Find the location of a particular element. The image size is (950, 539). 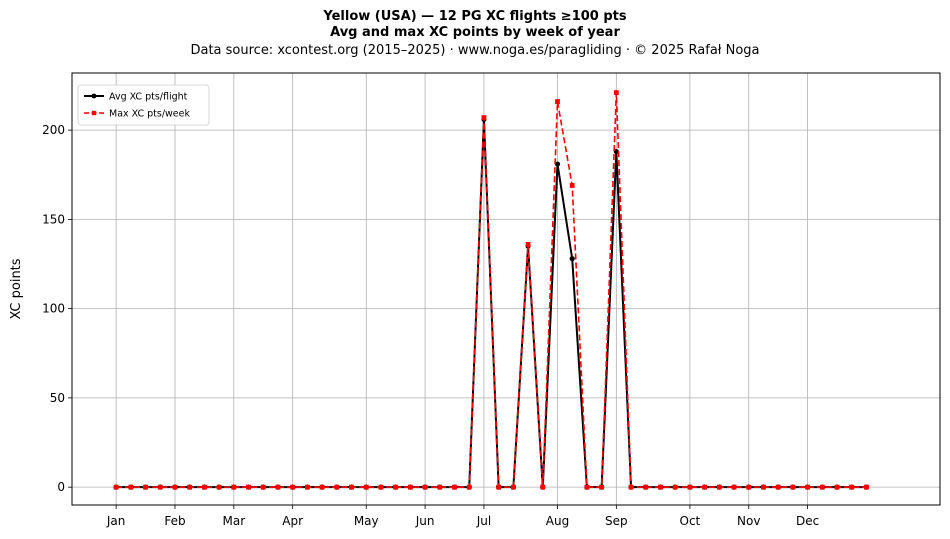

y-tick-label: 0 is located at coordinates (61, 487).